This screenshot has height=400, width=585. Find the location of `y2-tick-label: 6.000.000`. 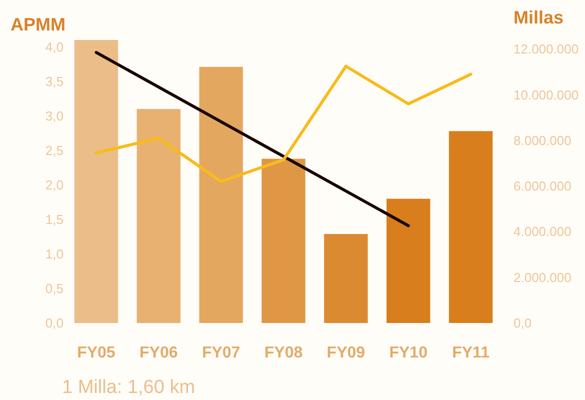

y2-tick-label: 6.000.000 is located at coordinates (543, 186).